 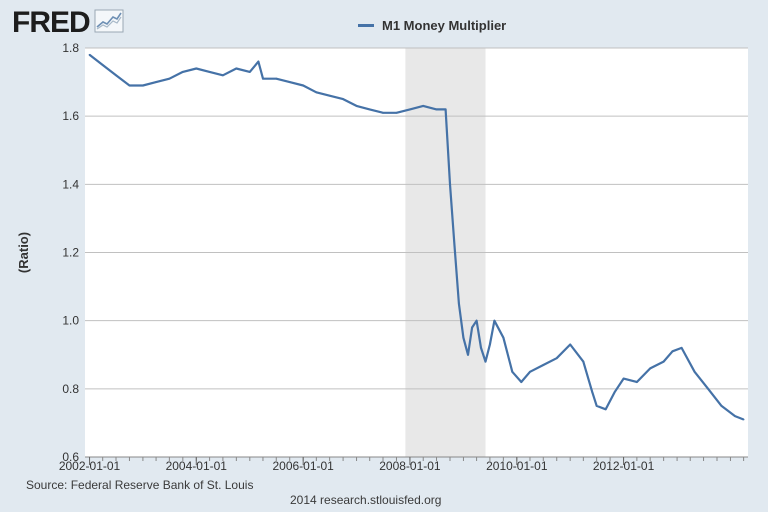 I want to click on credit-text: 2014 research.stlouisfed.org, so click(x=366, y=500).